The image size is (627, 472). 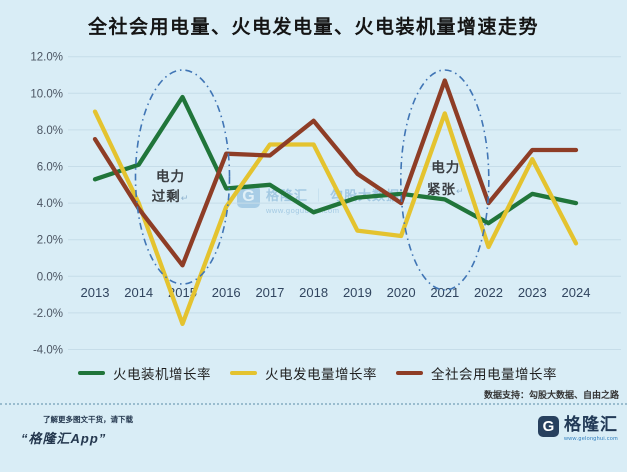 What do you see at coordinates (313, 27) in the screenshot?
I see `chart-title: 全社会用电量、火电发电量、火电装机量增速走势` at bounding box center [313, 27].